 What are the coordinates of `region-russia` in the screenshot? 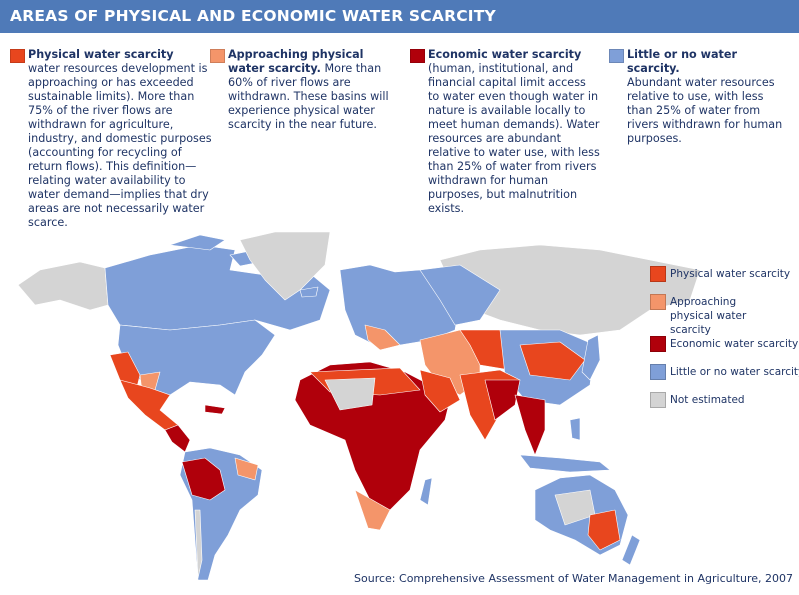 It's located at (570, 290).